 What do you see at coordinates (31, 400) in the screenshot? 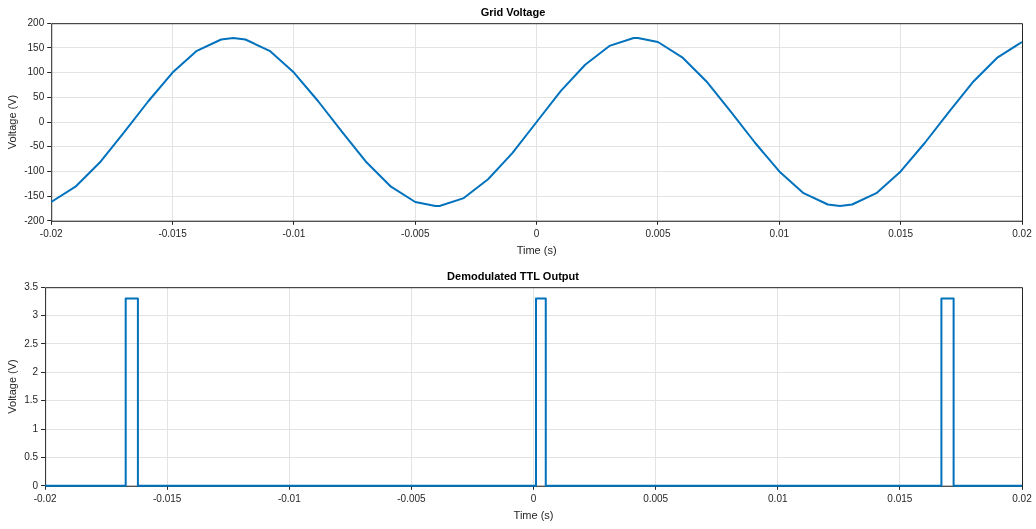
I see `y-tick-label: 1.5` at bounding box center [31, 400].